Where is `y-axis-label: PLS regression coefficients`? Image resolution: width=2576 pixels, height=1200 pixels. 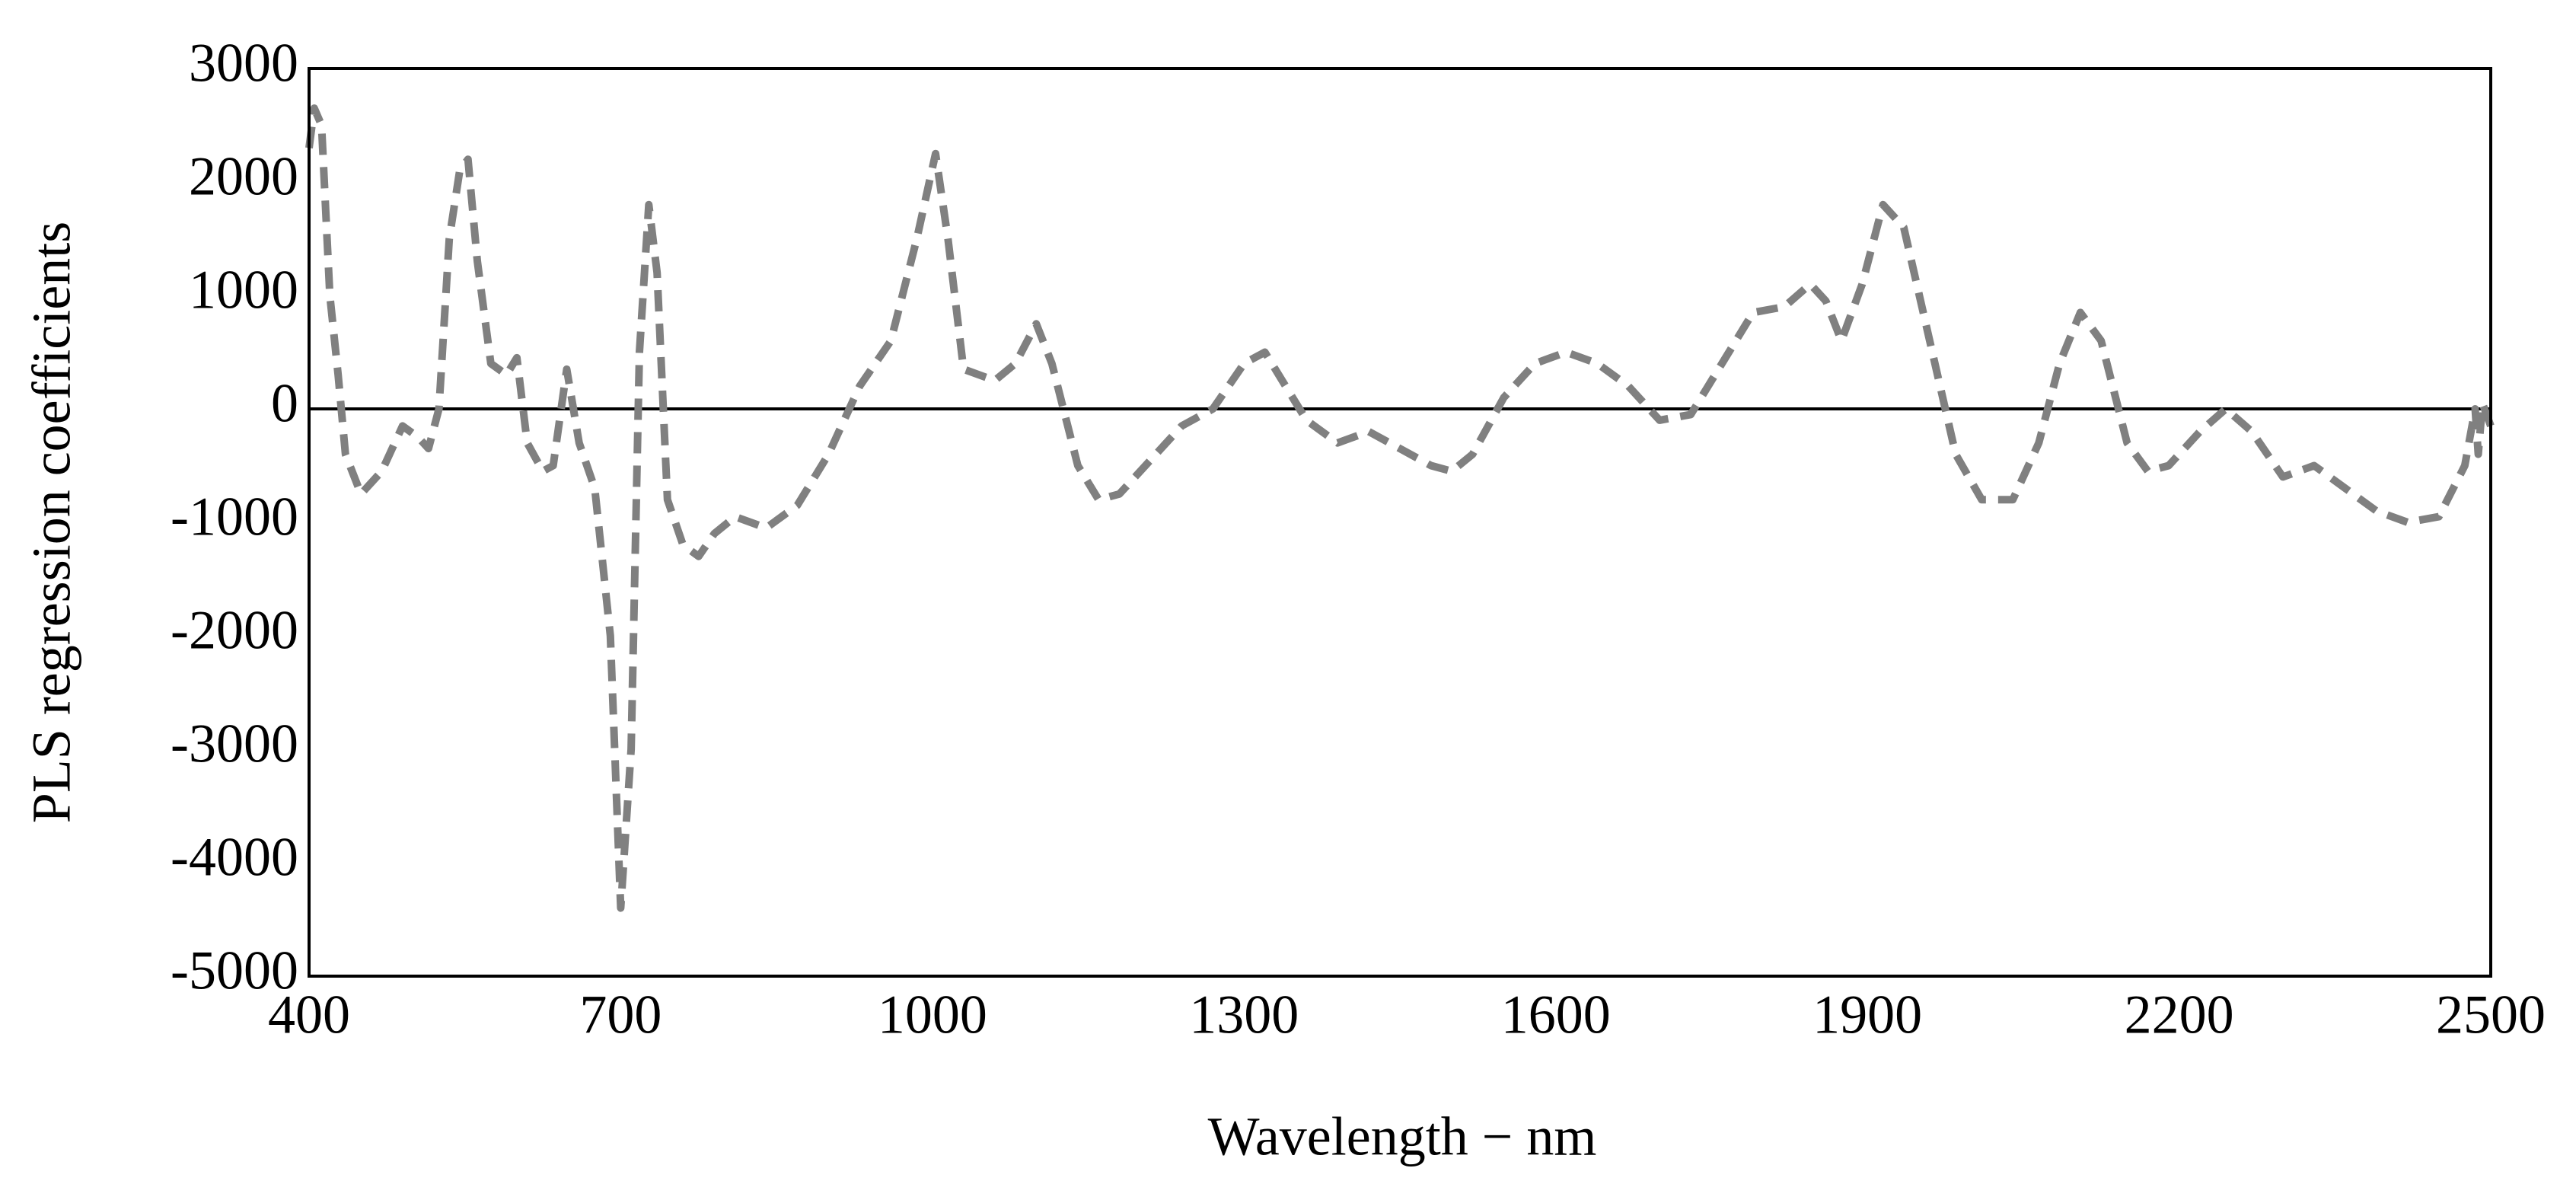
y-axis-label: PLS regression coefficients is located at coordinates (52, 523).